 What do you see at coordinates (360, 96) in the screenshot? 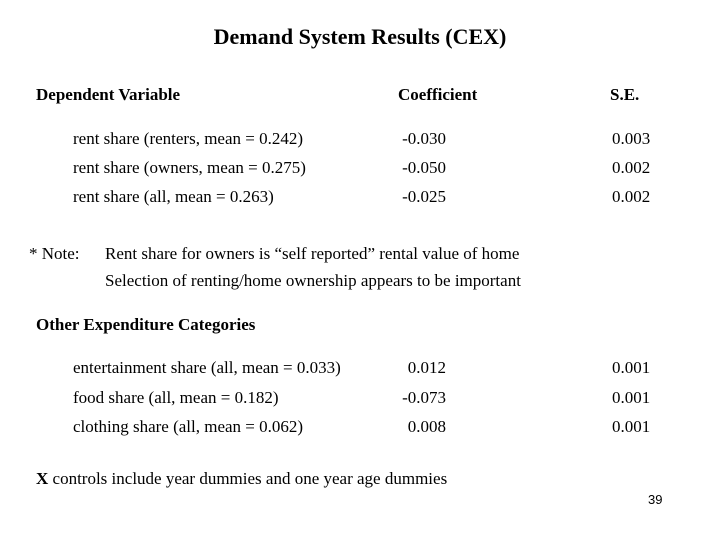
I see `results-table-header: Dependent Variable Coefficient S.E.` at bounding box center [360, 96].